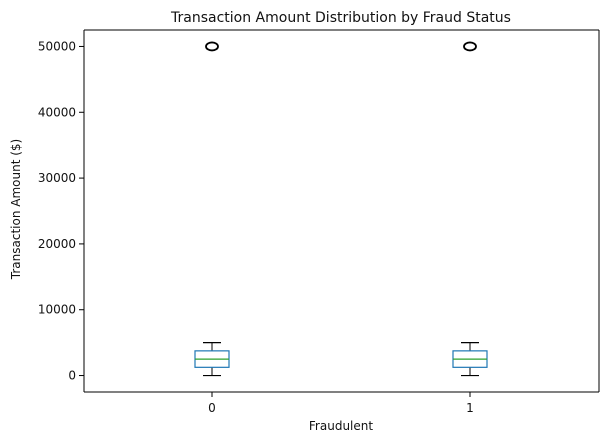  Describe the element at coordinates (57, 178) in the screenshot. I see `y-tick-label: 30000` at that location.